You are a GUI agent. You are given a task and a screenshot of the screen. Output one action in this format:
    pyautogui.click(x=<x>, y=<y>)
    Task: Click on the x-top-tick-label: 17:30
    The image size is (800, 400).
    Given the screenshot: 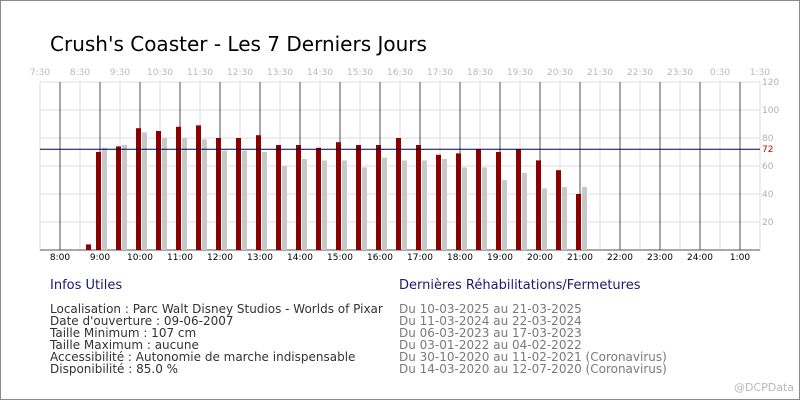 What is the action you would take?
    pyautogui.click(x=440, y=73)
    